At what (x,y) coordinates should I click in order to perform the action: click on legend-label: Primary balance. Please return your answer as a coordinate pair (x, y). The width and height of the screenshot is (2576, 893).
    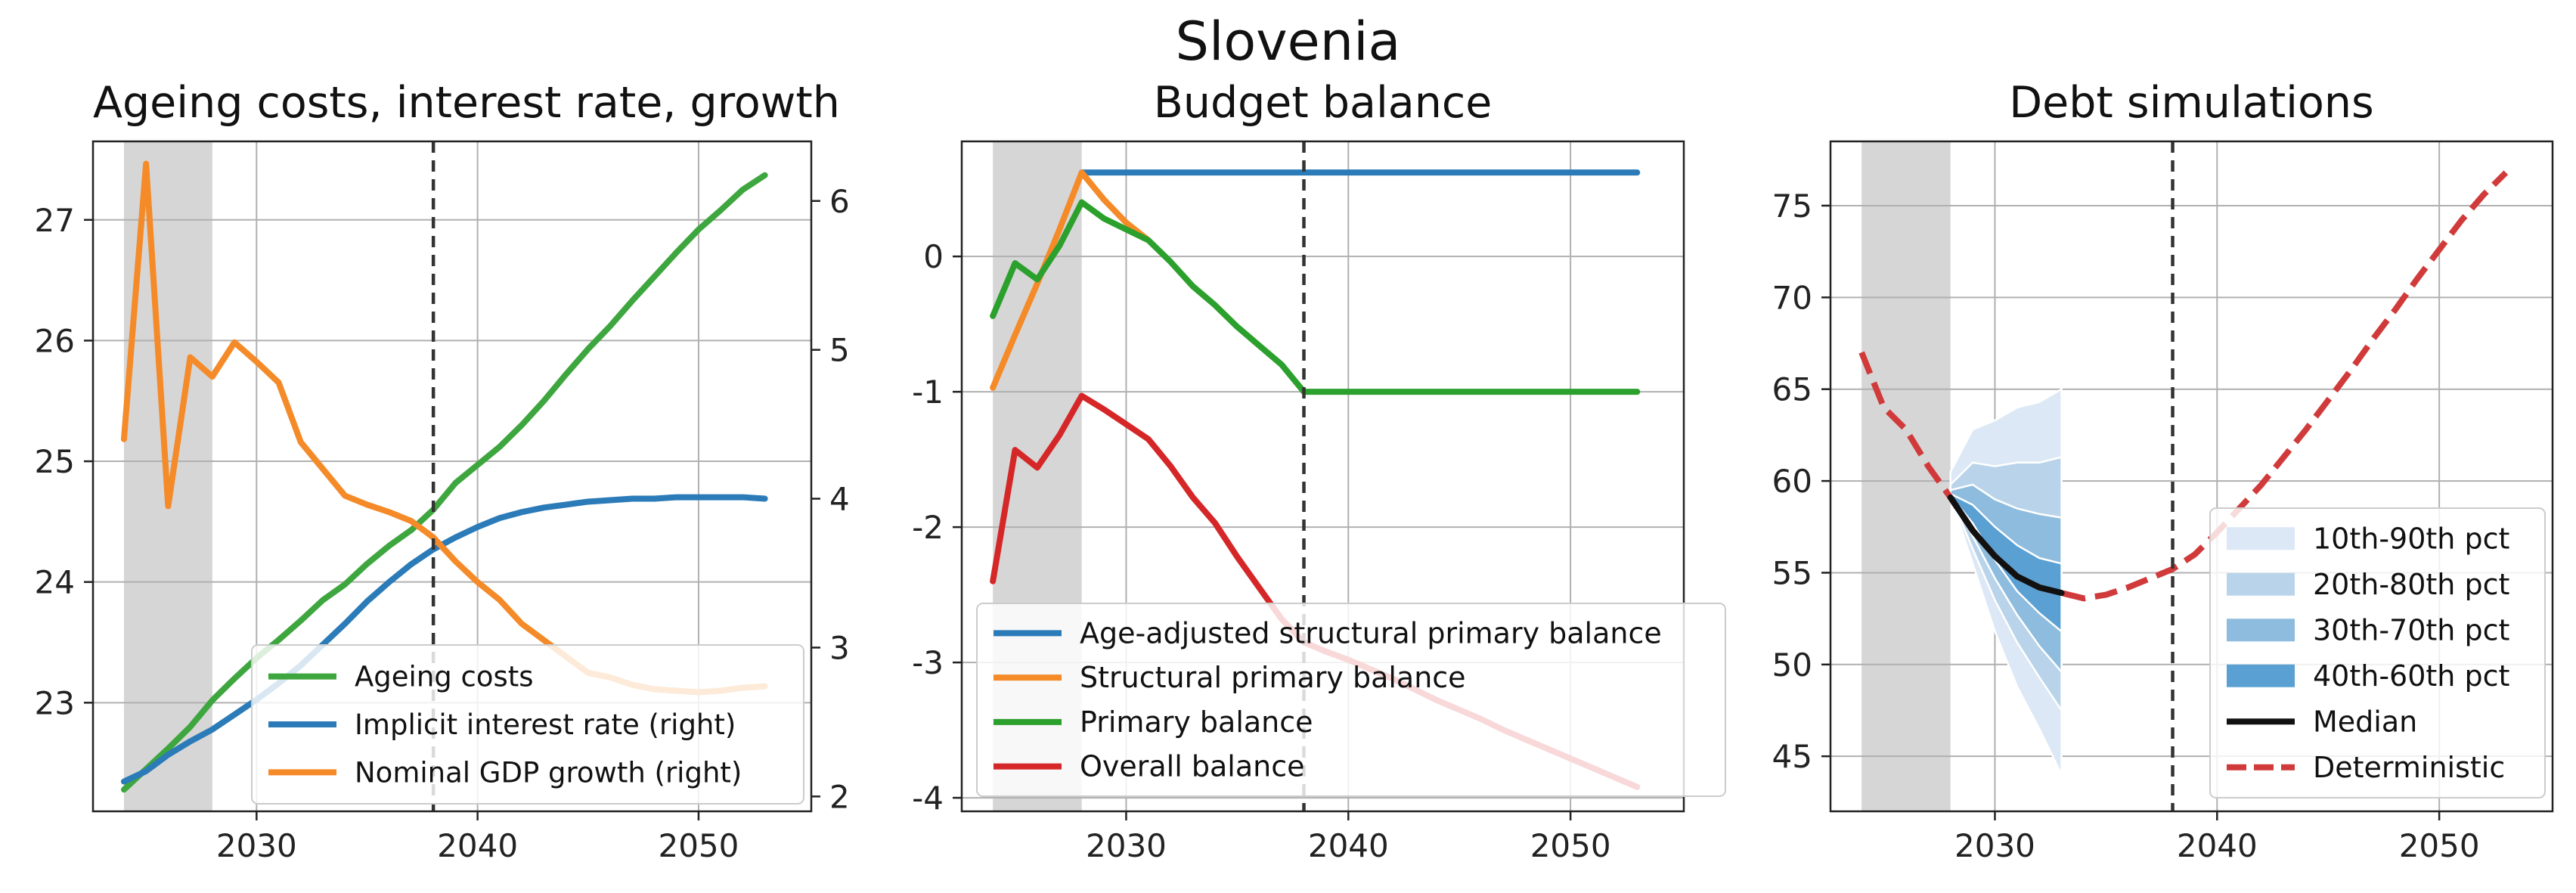
    Looking at the image, I should click on (1196, 722).